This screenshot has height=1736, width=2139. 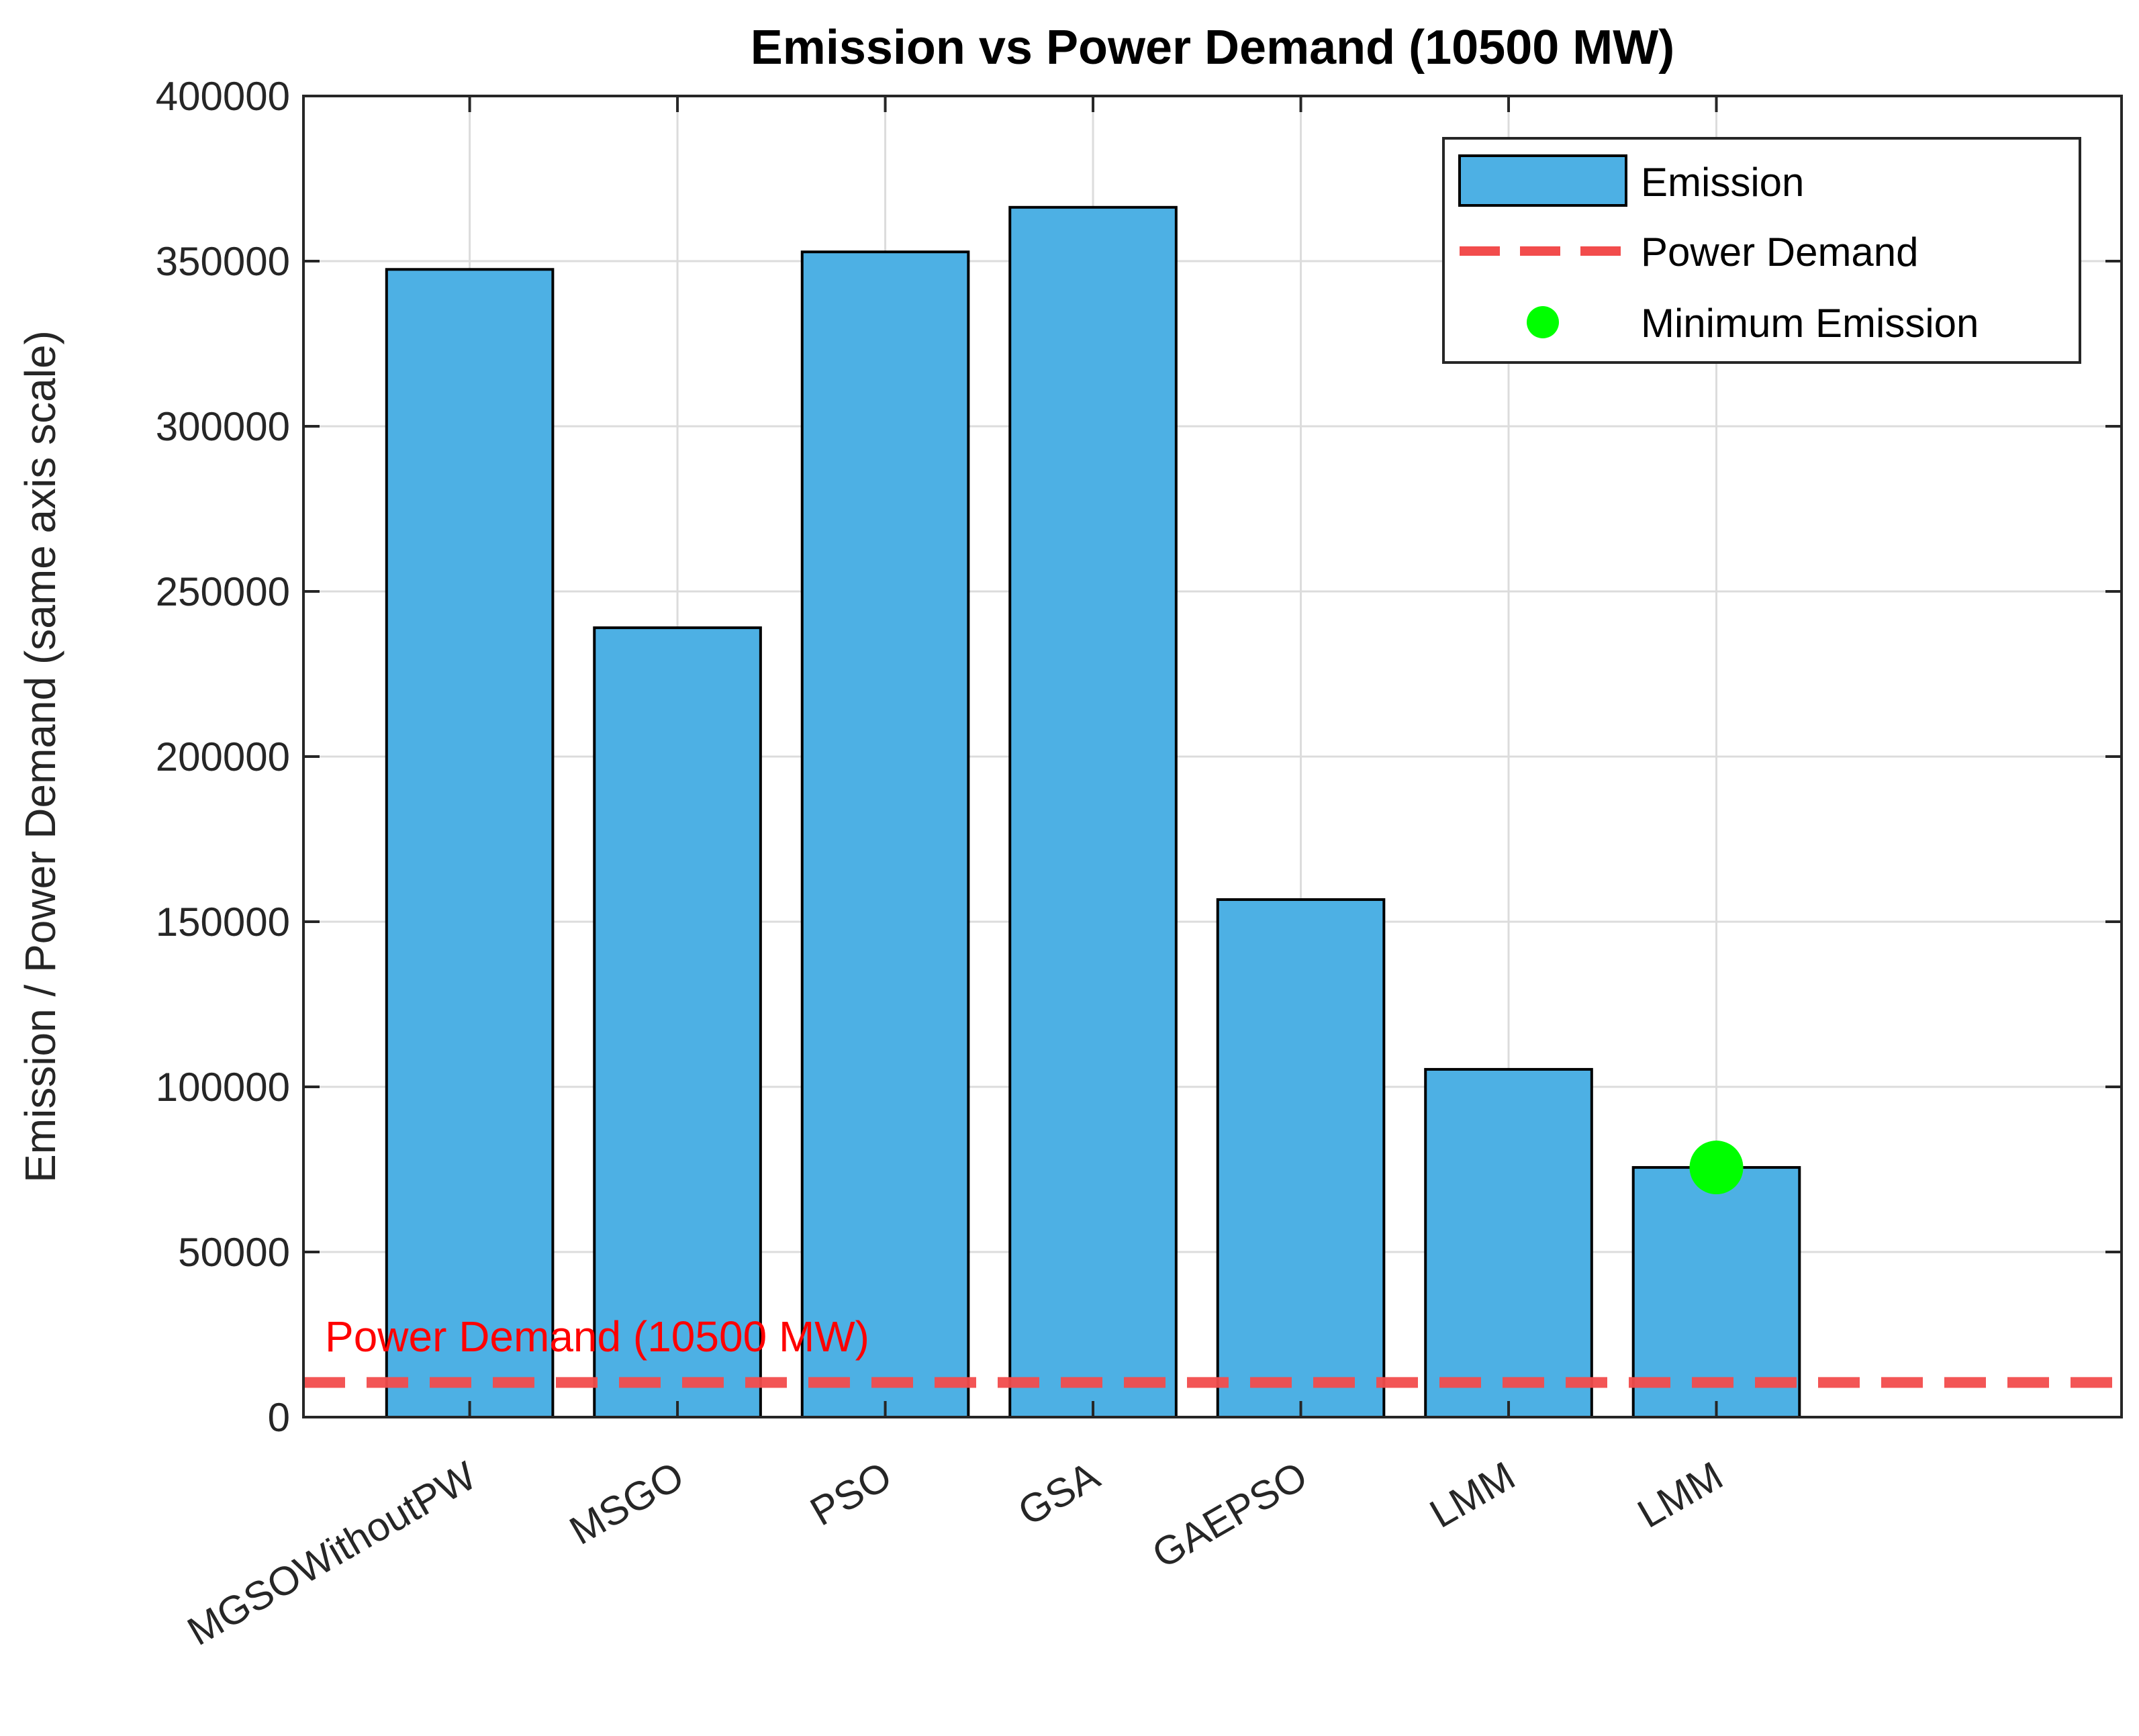 I want to click on legend-emission-label: Emission, so click(x=1722, y=182).